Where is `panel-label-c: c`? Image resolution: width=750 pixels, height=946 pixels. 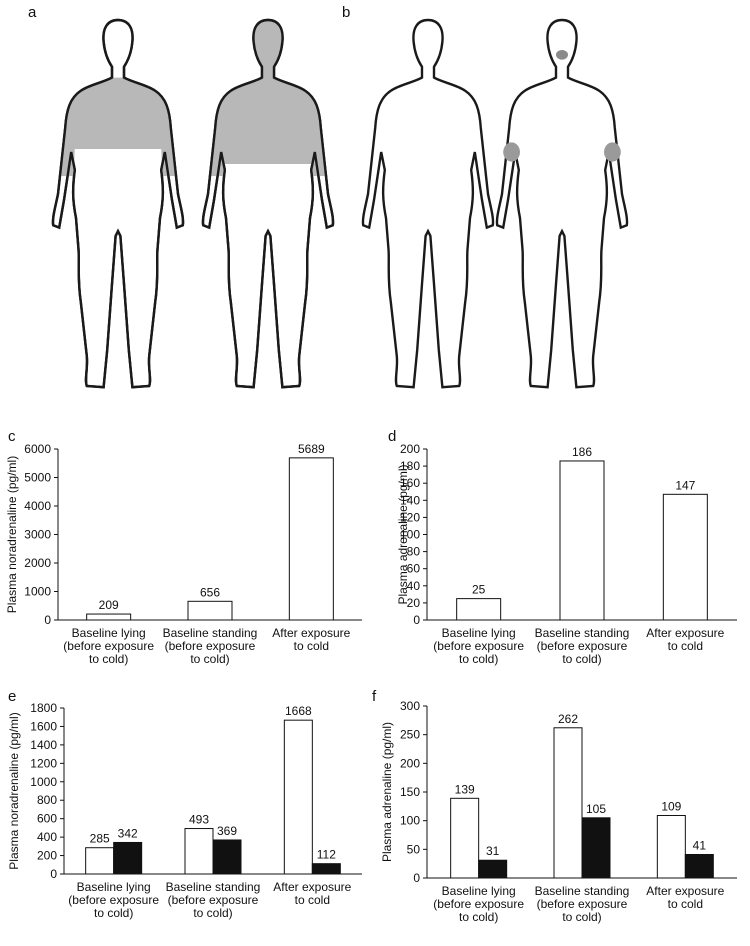 panel-label-c: c is located at coordinates (12, 436).